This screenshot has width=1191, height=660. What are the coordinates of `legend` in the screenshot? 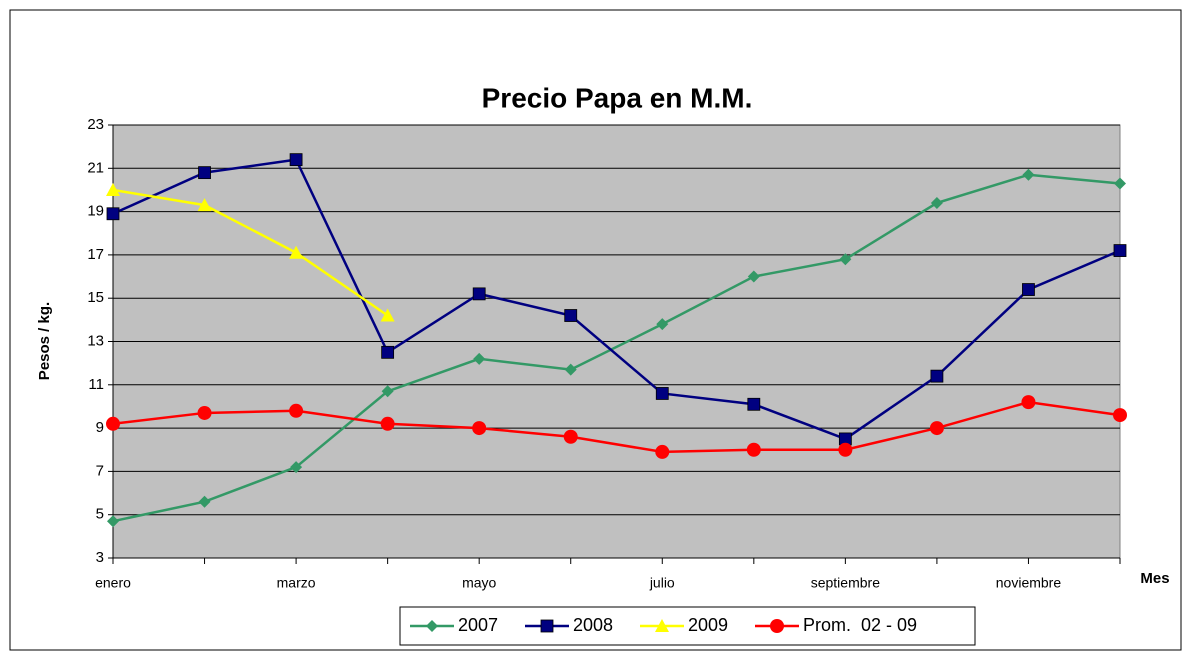 It's located at (687, 626).